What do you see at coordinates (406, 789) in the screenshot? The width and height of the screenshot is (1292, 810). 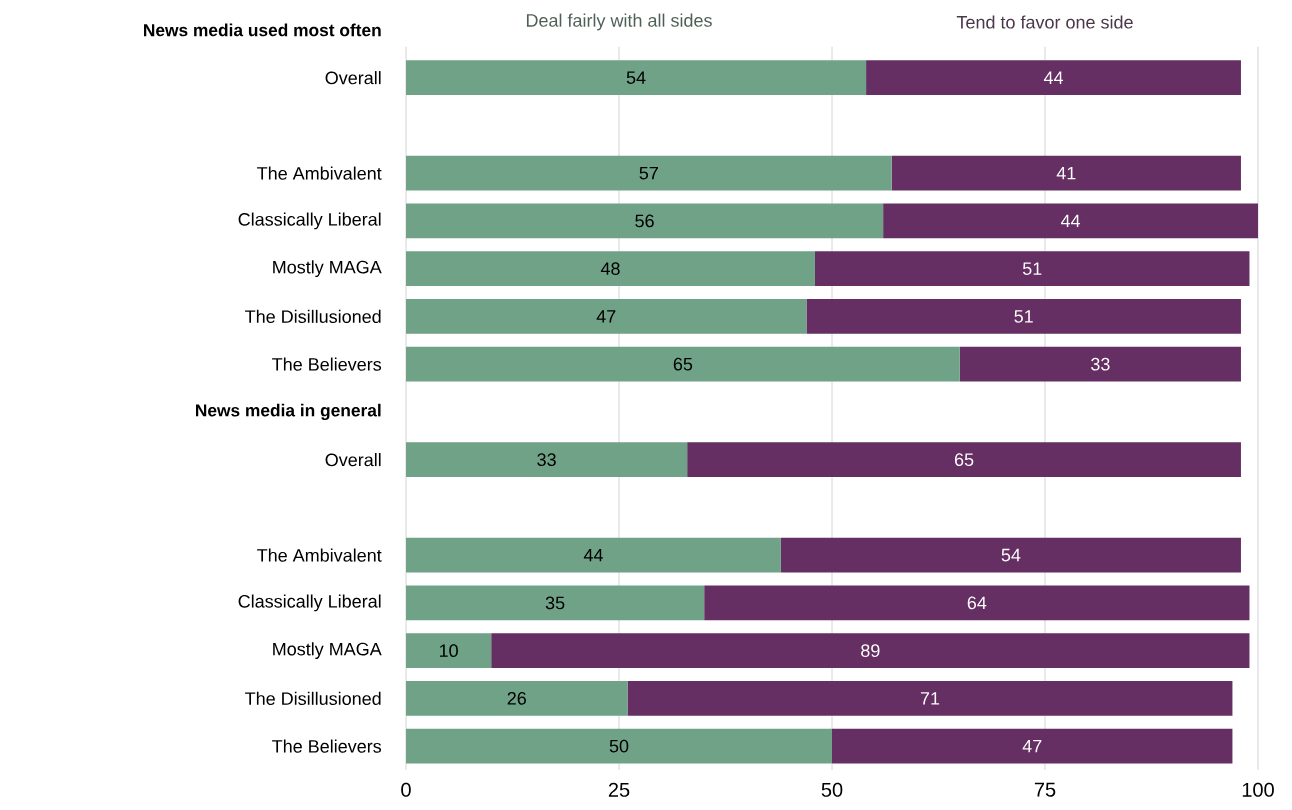 I see `x-tick-label: 0` at bounding box center [406, 789].